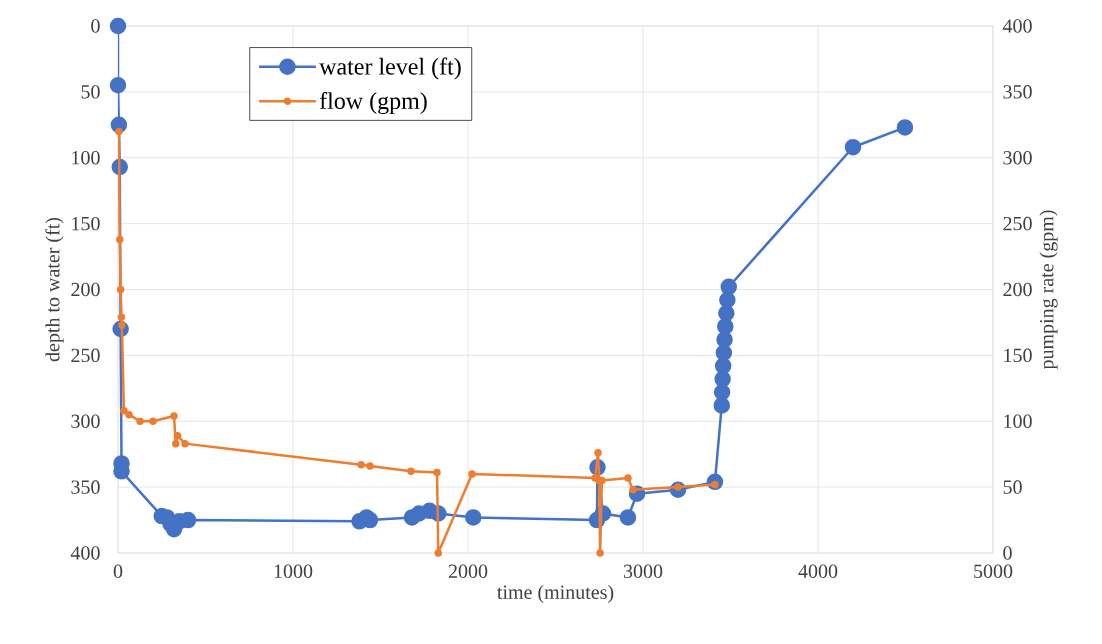 This screenshot has width=1102, height=644. What do you see at coordinates (90, 92) in the screenshot?
I see `y-tick-label: 50` at bounding box center [90, 92].